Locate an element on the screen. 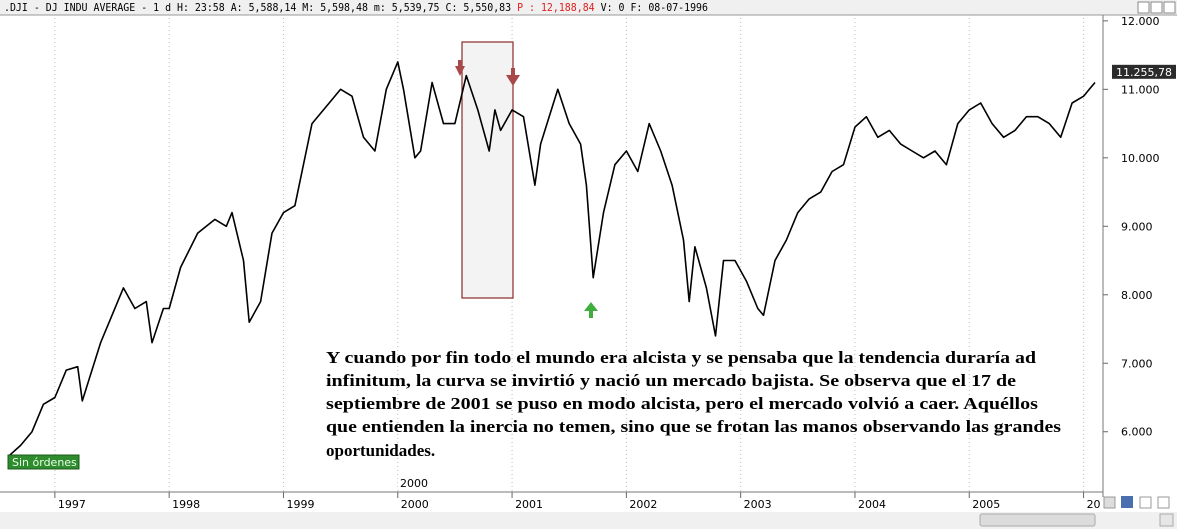  symbol: .DJI - DJ INDU AVERAGE - 1 d is located at coordinates (87, 7).